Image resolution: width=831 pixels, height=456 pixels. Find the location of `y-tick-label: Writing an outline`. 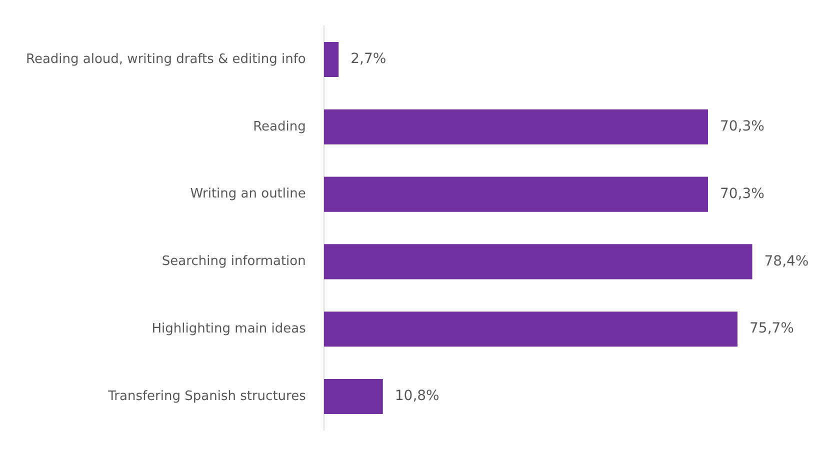

y-tick-label: Writing an outline is located at coordinates (248, 194).